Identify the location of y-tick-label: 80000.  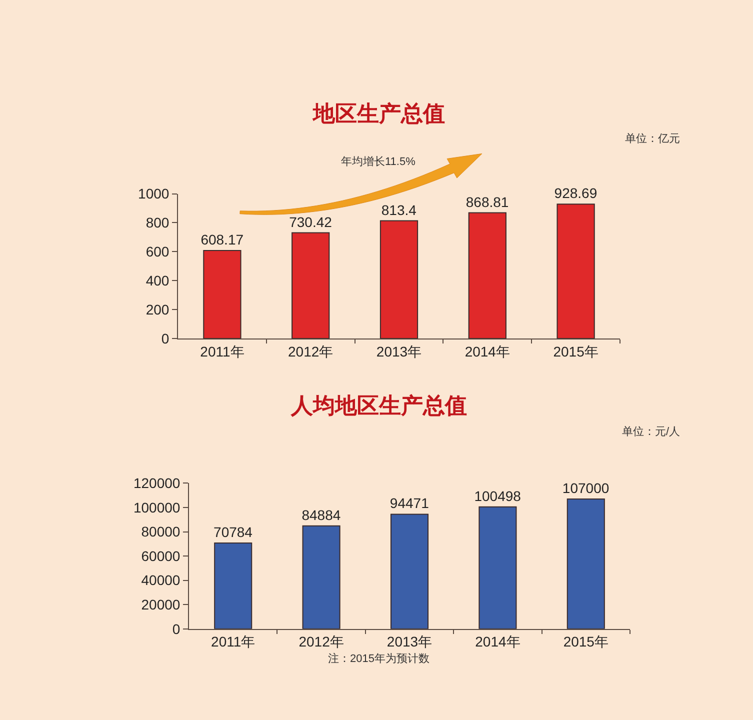
(160, 532).